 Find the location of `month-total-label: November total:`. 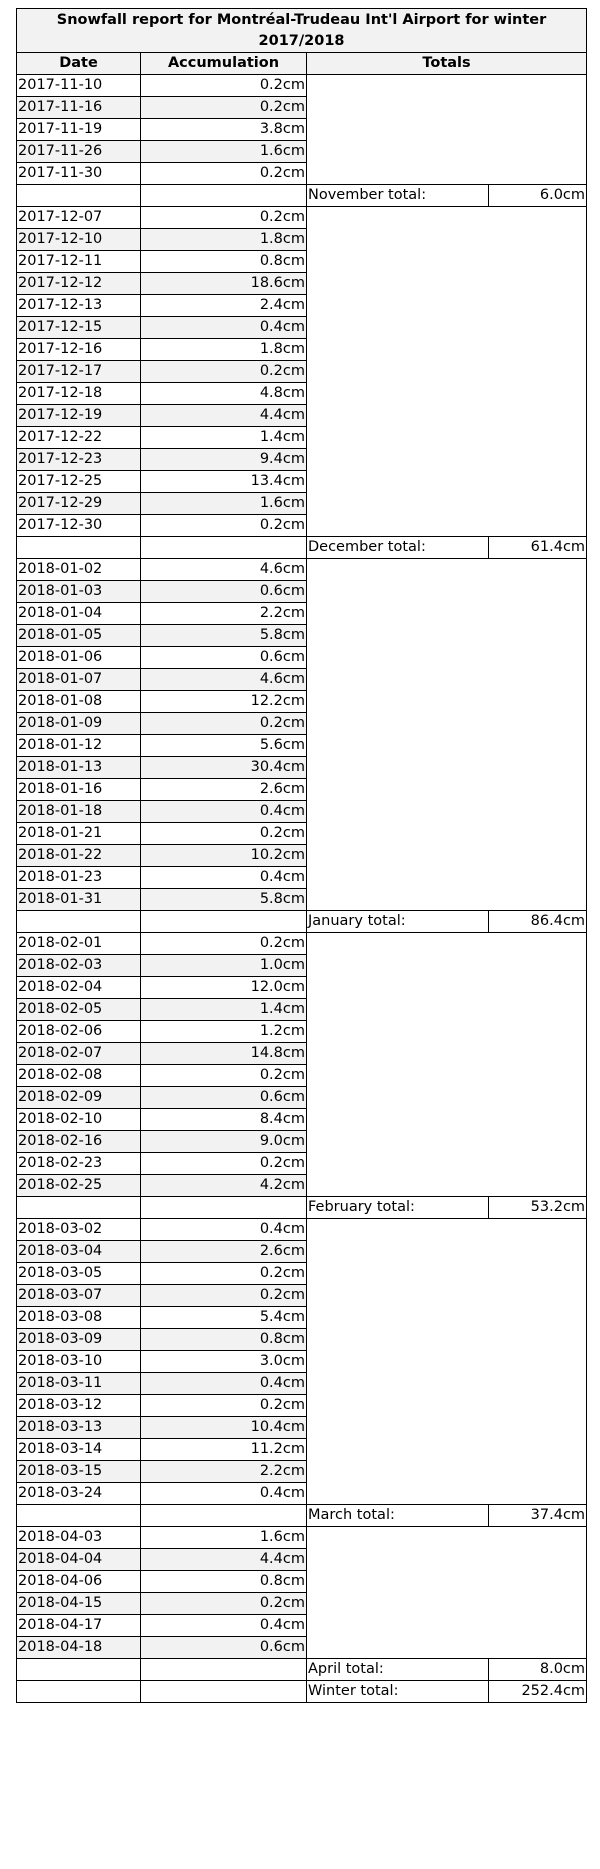

month-total-label: November total: is located at coordinates (397, 195).